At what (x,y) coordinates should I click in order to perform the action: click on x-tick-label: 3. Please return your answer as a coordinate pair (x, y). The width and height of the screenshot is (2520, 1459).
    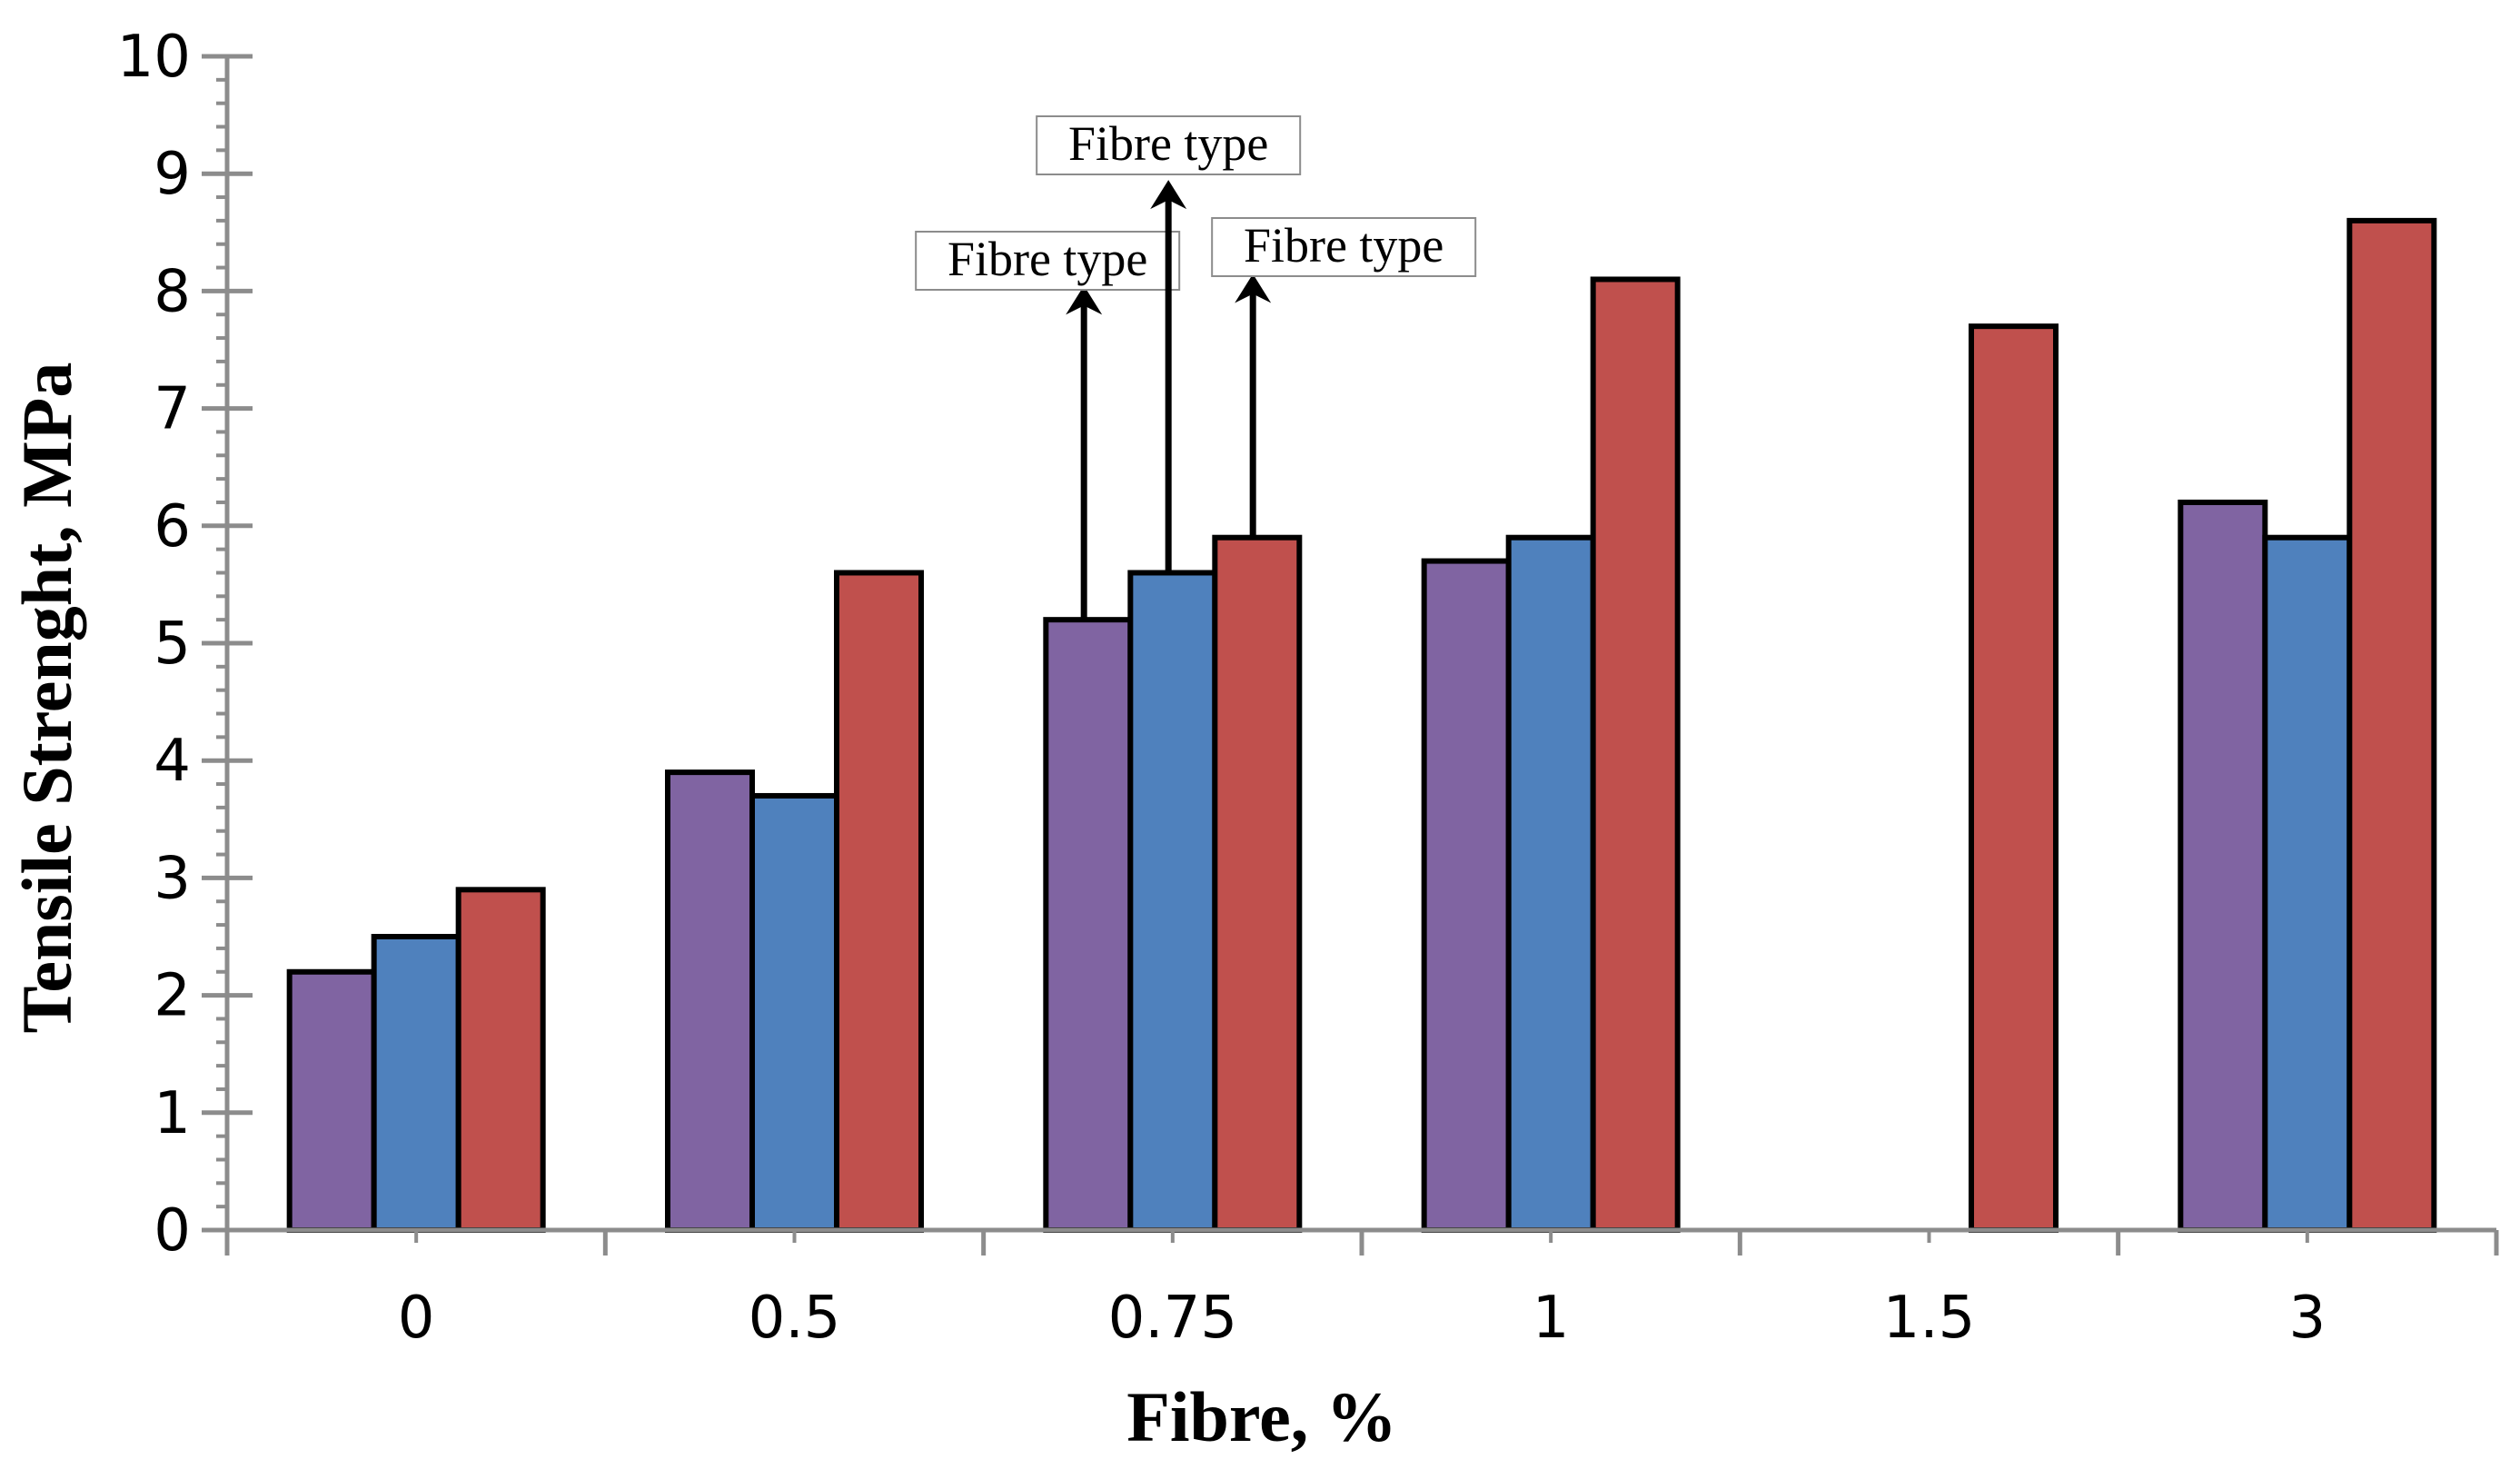
    Looking at the image, I should click on (2307, 1318).